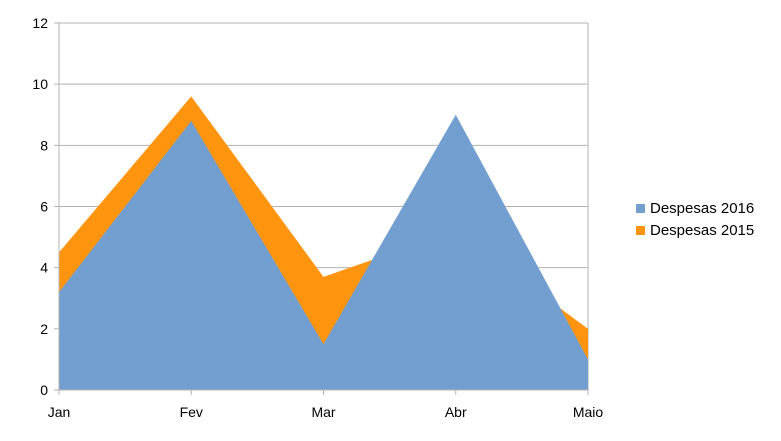 The width and height of the screenshot is (781, 441). Describe the element at coordinates (588, 412) in the screenshot. I see `x-tick-label: Maio` at that location.